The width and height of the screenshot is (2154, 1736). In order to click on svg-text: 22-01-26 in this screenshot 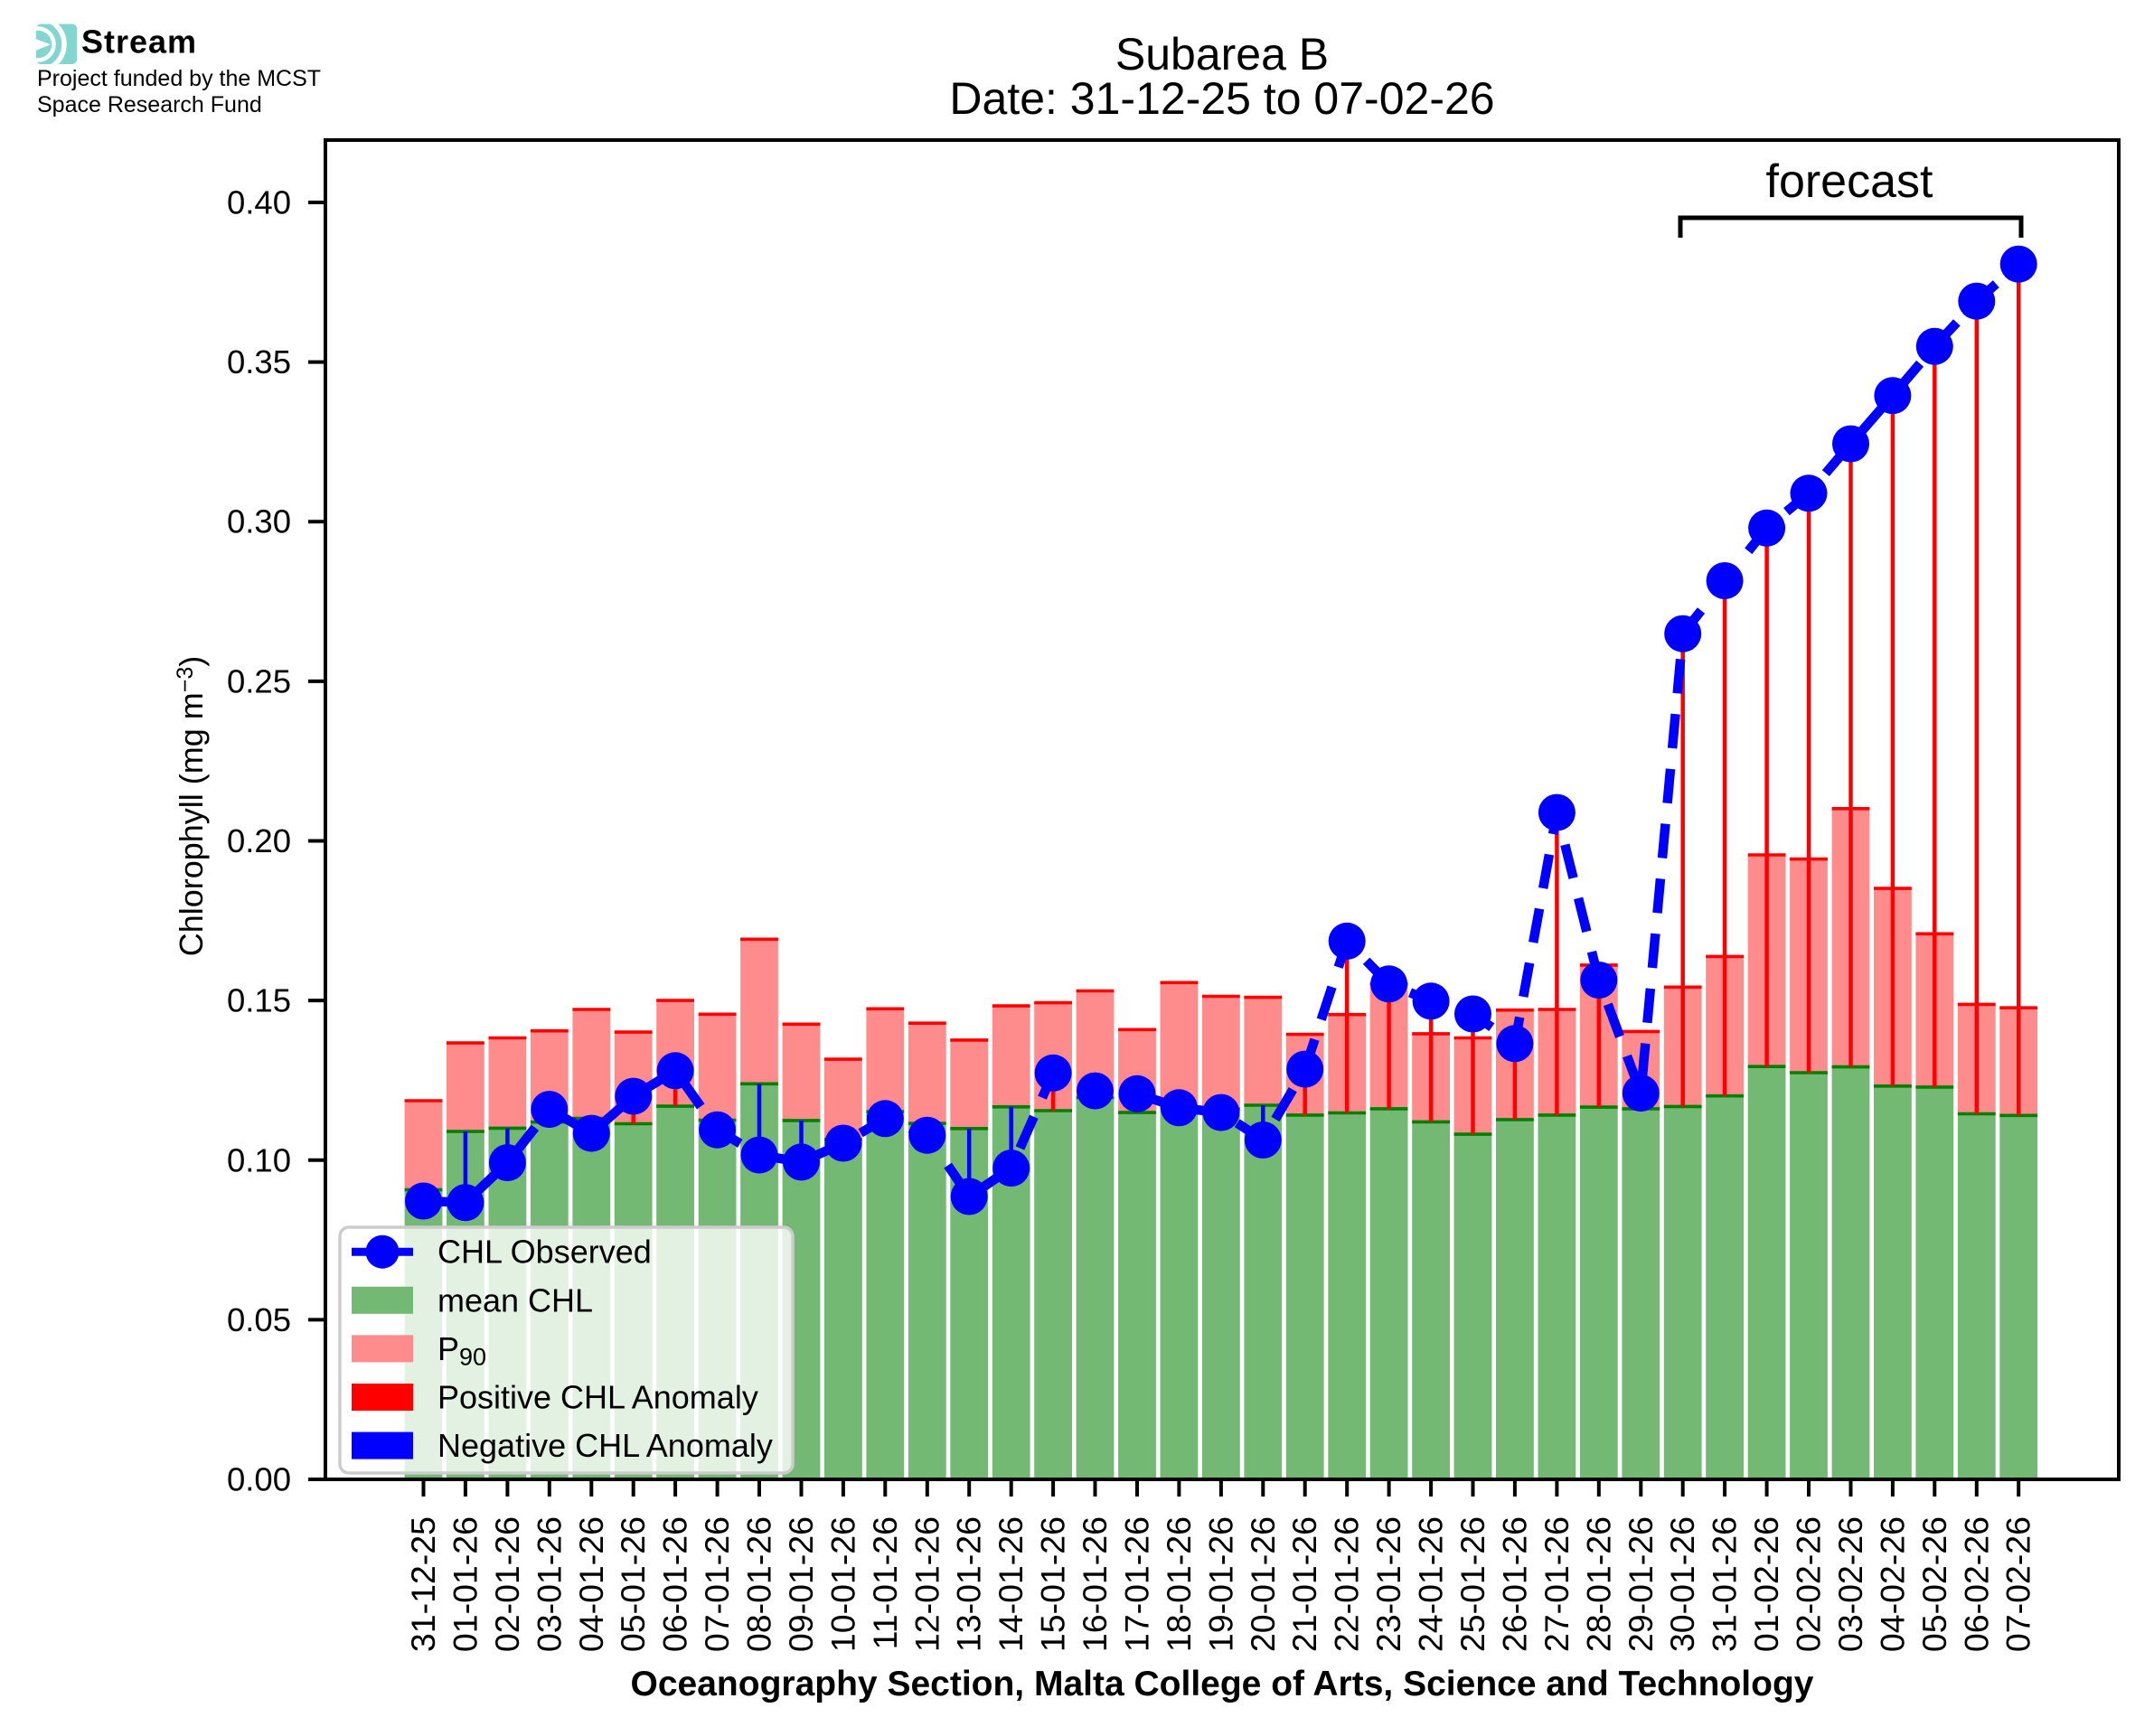, I will do `click(1347, 1584)`.